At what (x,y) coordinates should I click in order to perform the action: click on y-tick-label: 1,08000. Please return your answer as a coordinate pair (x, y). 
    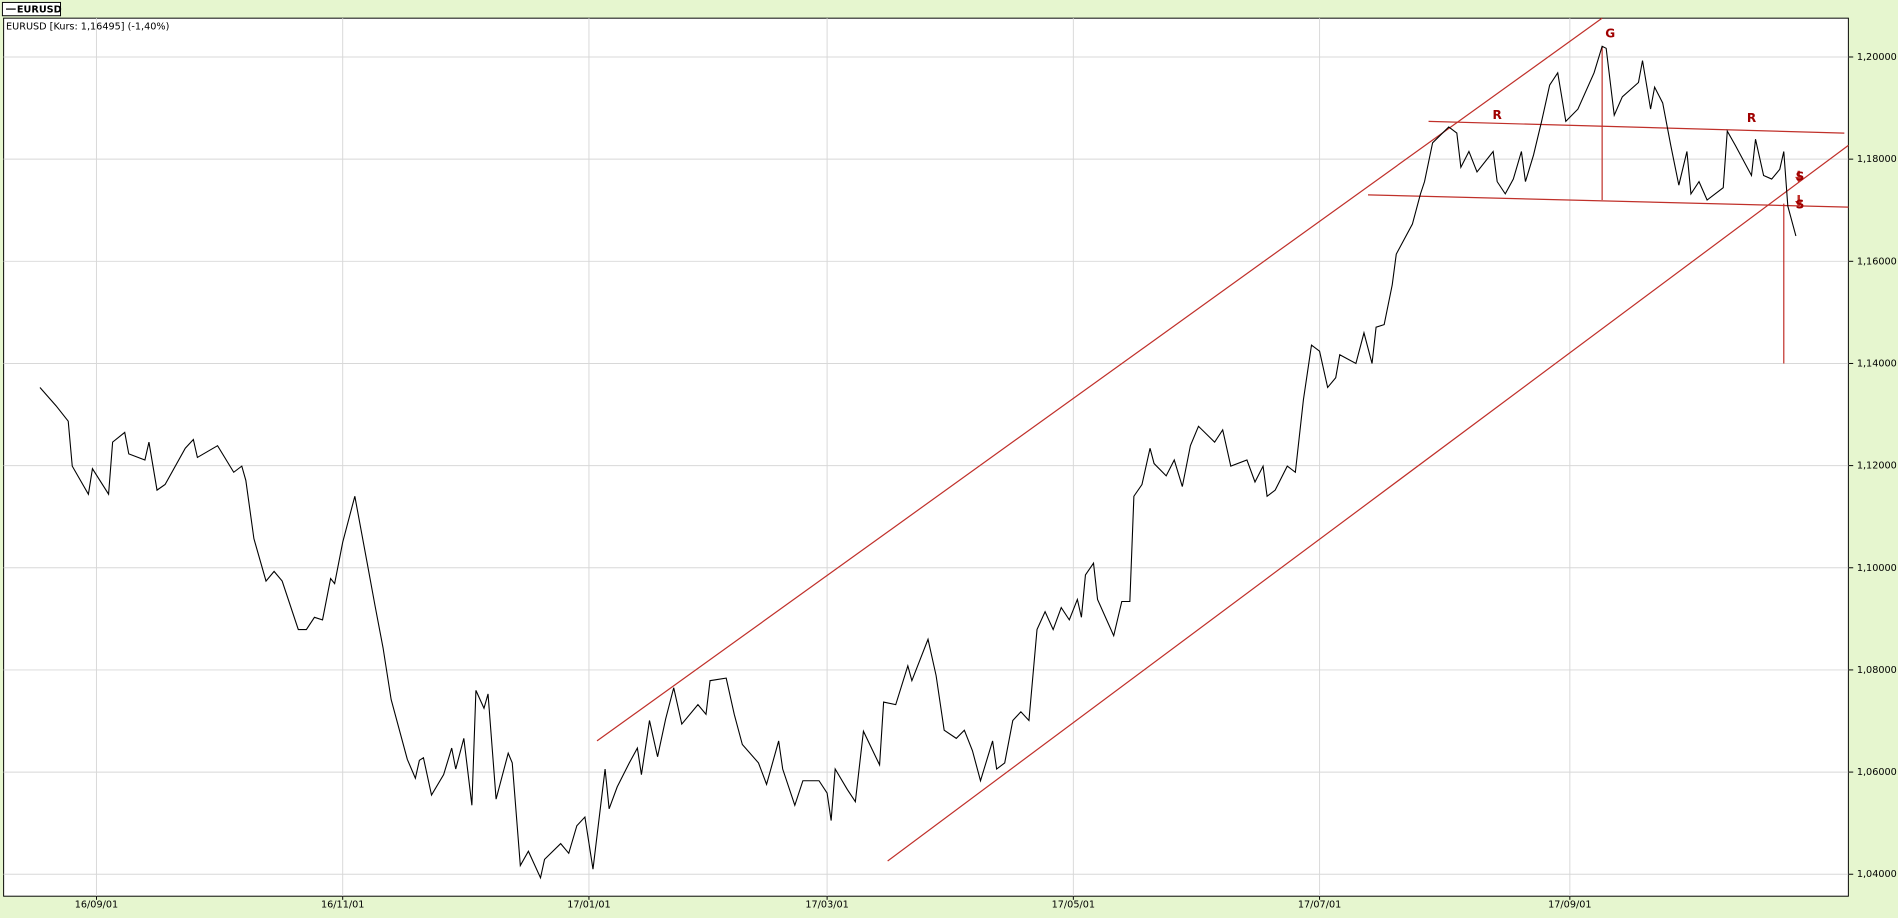
    Looking at the image, I should click on (1877, 670).